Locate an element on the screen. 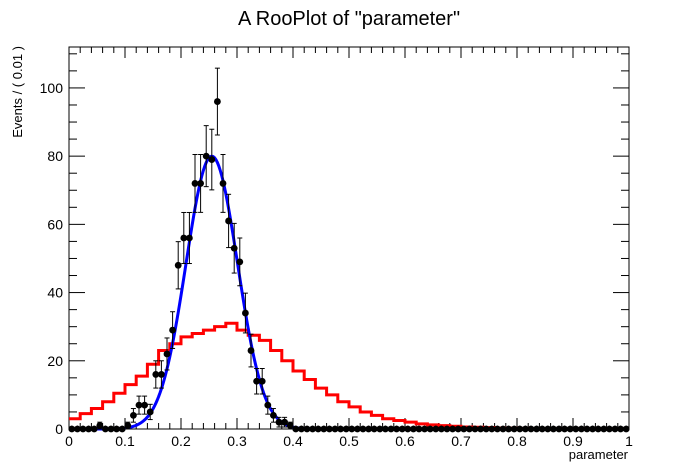 The height and width of the screenshot is (476, 698). x-tick-label: 0.4 is located at coordinates (293, 441).